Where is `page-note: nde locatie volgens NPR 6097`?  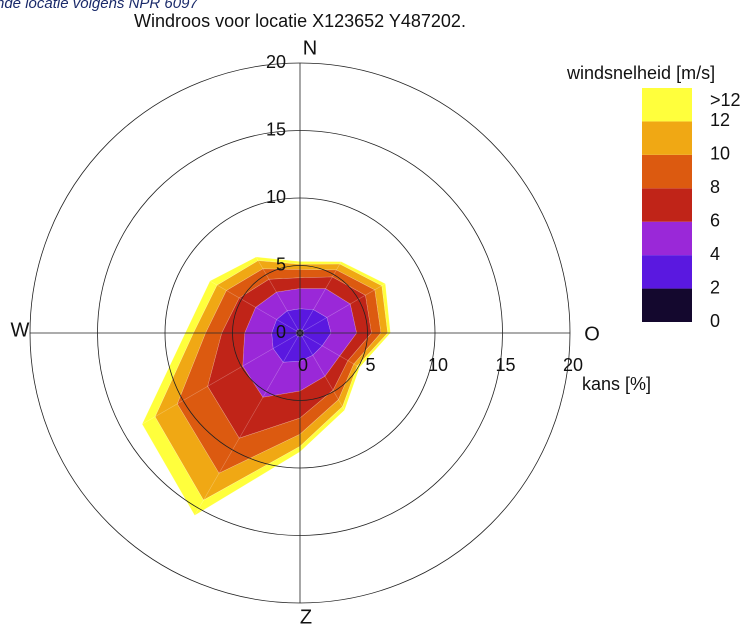 page-note: nde locatie volgens NPR 6097 is located at coordinates (99, 6).